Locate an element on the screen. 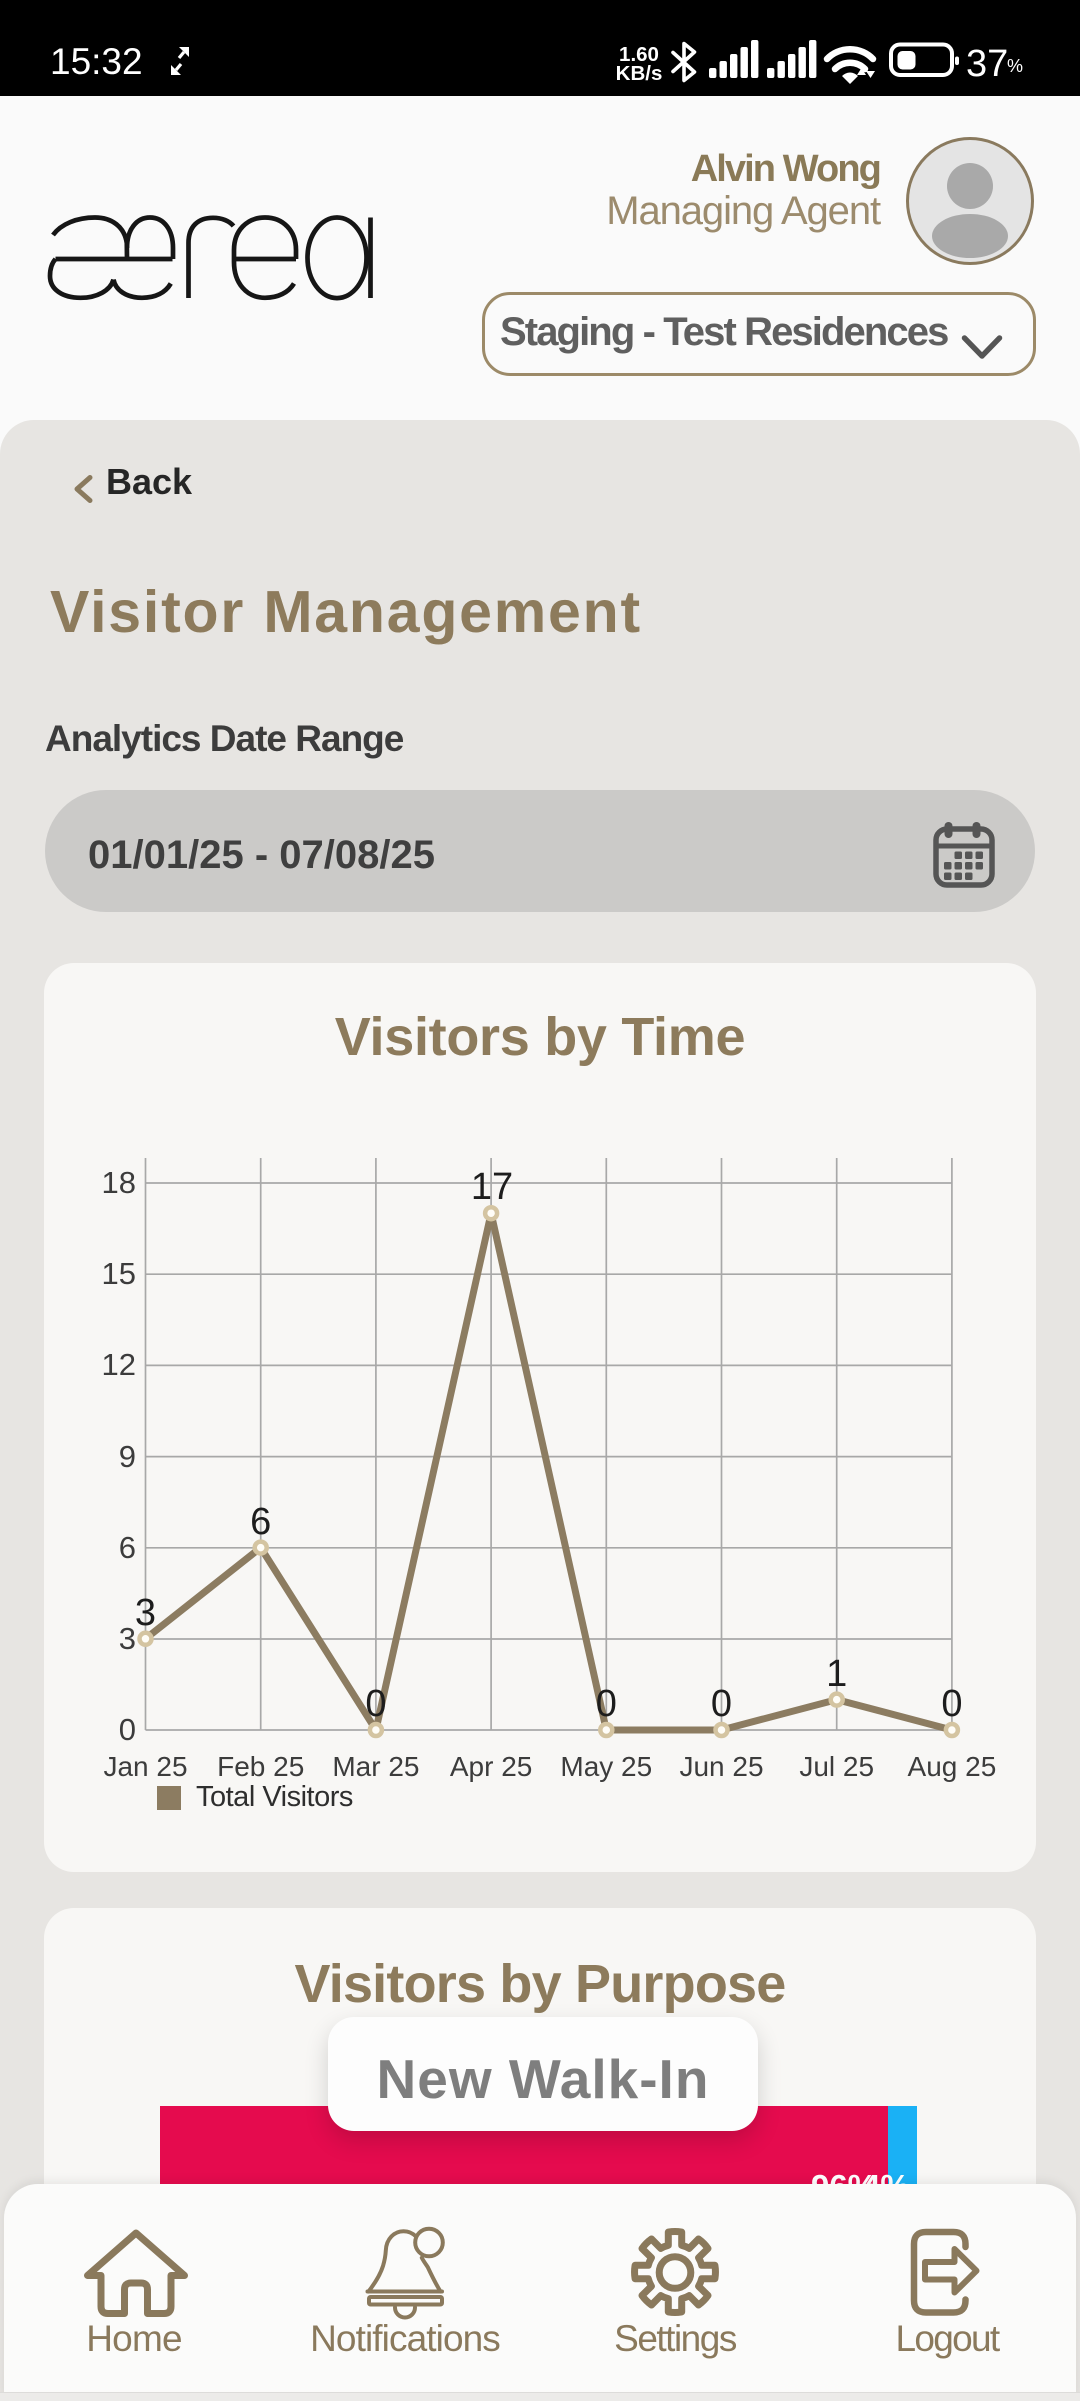  svg-text: May 25 is located at coordinates (606, 1766).